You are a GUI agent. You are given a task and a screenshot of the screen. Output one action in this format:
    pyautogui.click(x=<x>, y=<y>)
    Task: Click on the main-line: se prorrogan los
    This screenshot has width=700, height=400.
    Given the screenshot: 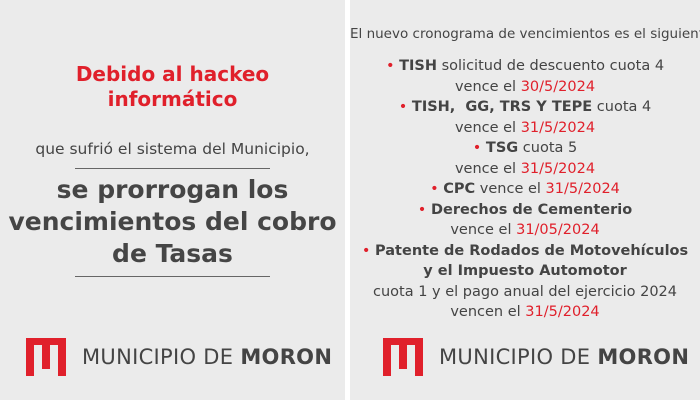 What is the action you would take?
    pyautogui.click(x=172, y=189)
    